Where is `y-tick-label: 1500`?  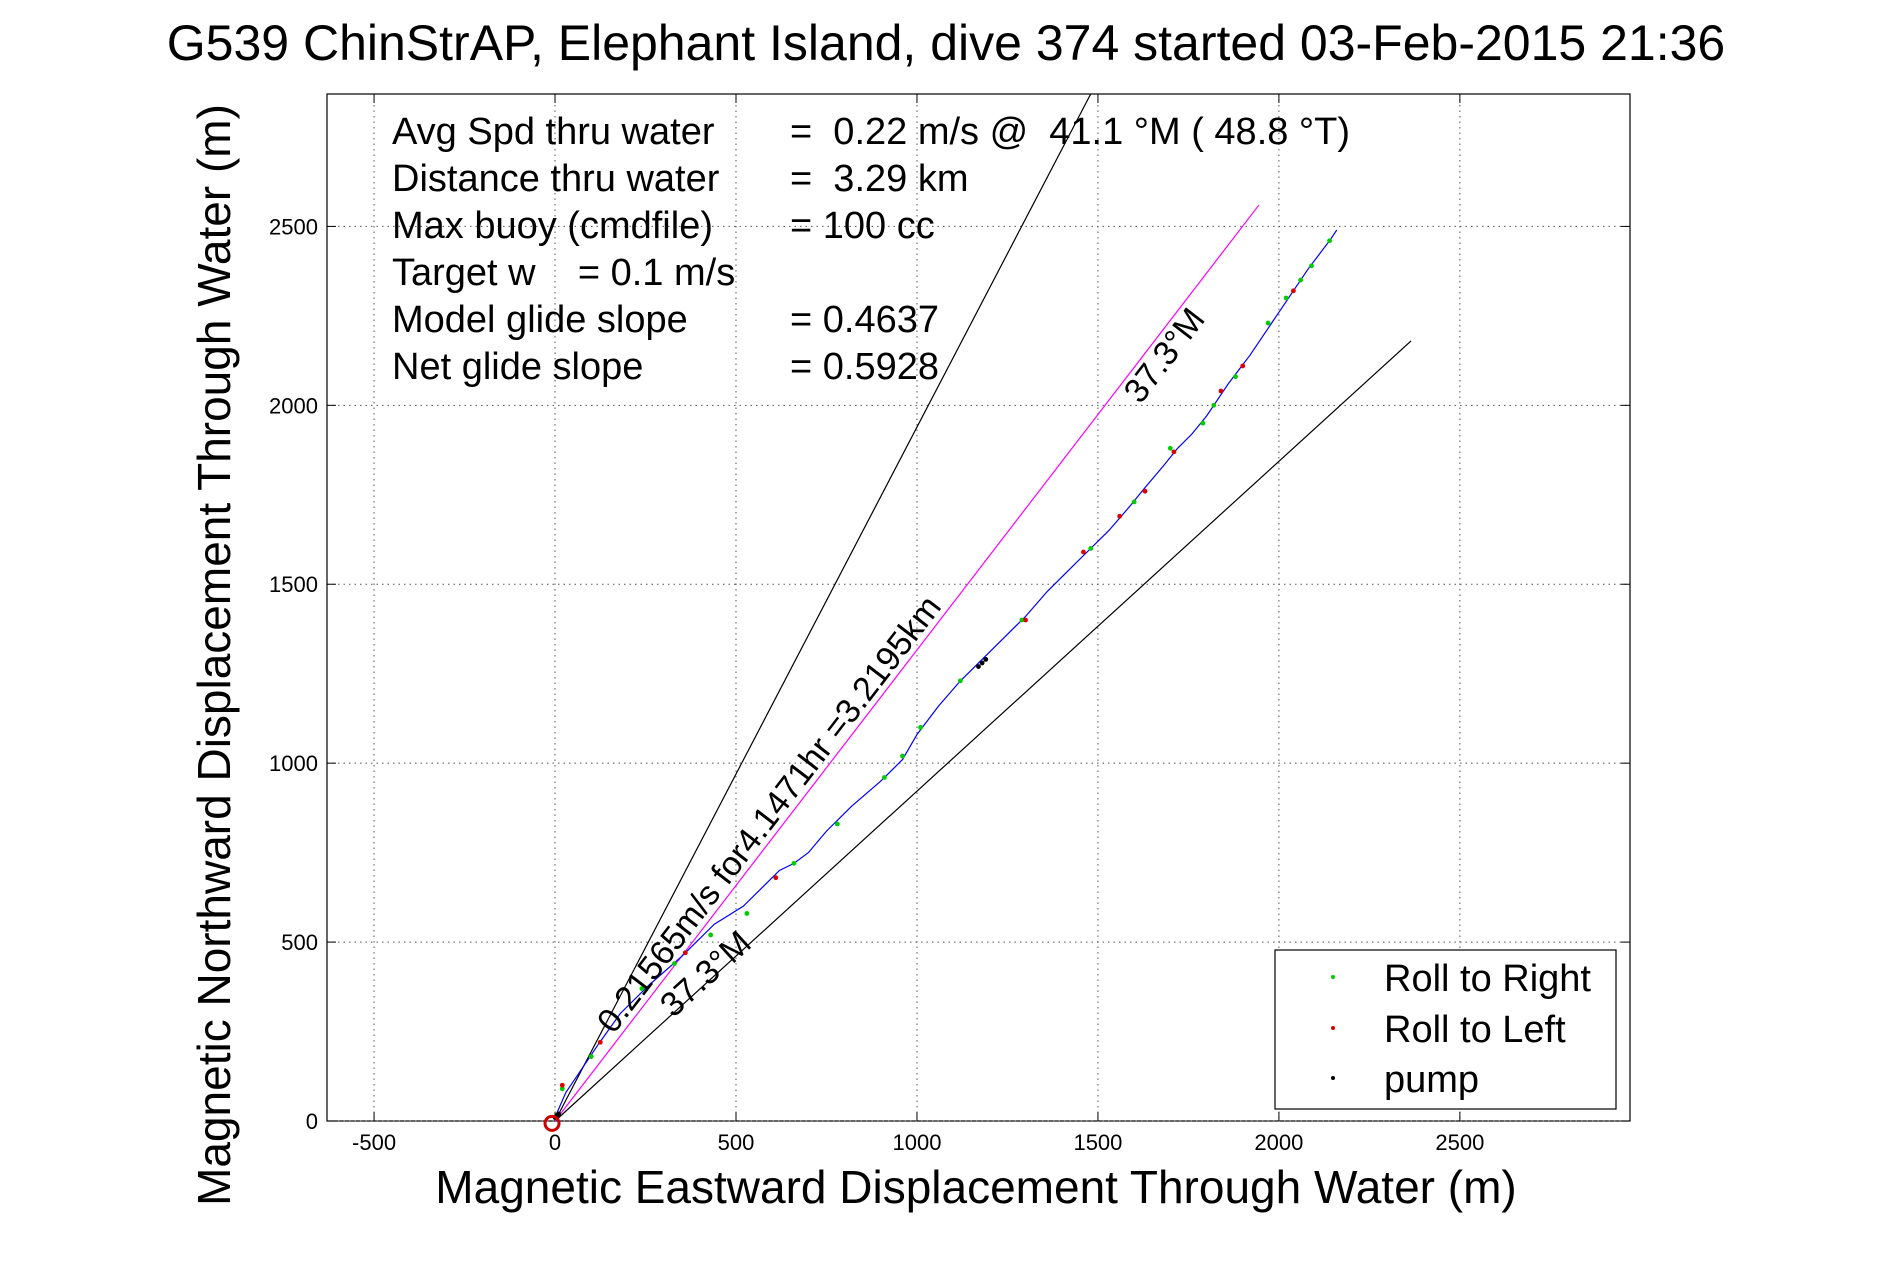
y-tick-label: 1500 is located at coordinates (293, 584).